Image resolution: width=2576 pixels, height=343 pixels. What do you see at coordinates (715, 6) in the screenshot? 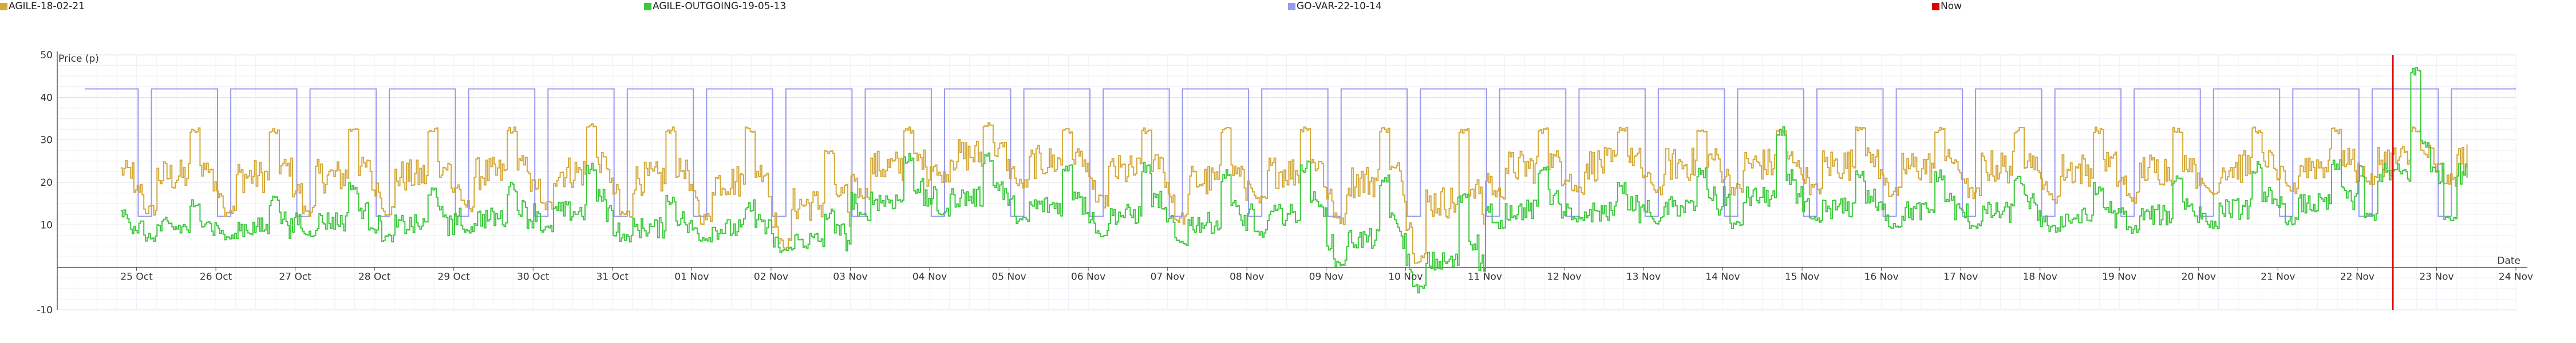
I see `legend-item-agile-outgoing: AGILE-OUTGOING-19-05-13` at bounding box center [715, 6].